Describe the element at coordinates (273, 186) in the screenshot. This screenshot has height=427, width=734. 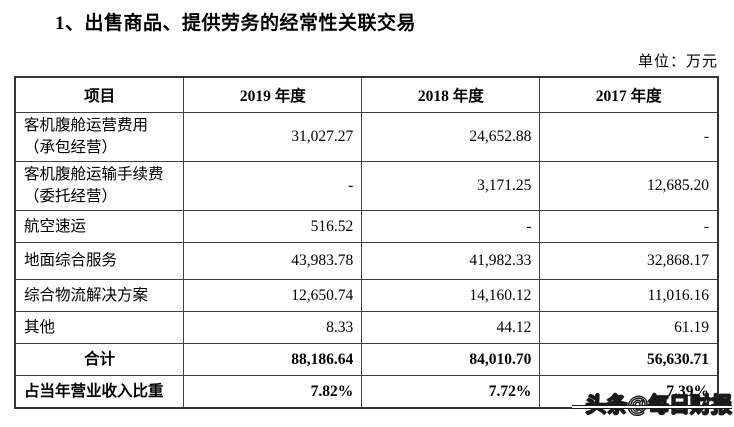
I see `cell-2019: -` at that location.